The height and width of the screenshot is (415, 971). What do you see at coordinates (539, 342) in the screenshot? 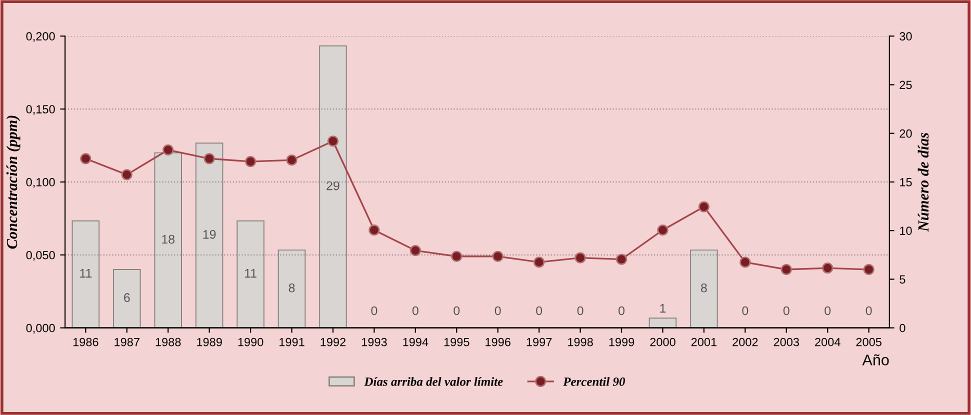
I see `x-tick-label: 1997` at bounding box center [539, 342].